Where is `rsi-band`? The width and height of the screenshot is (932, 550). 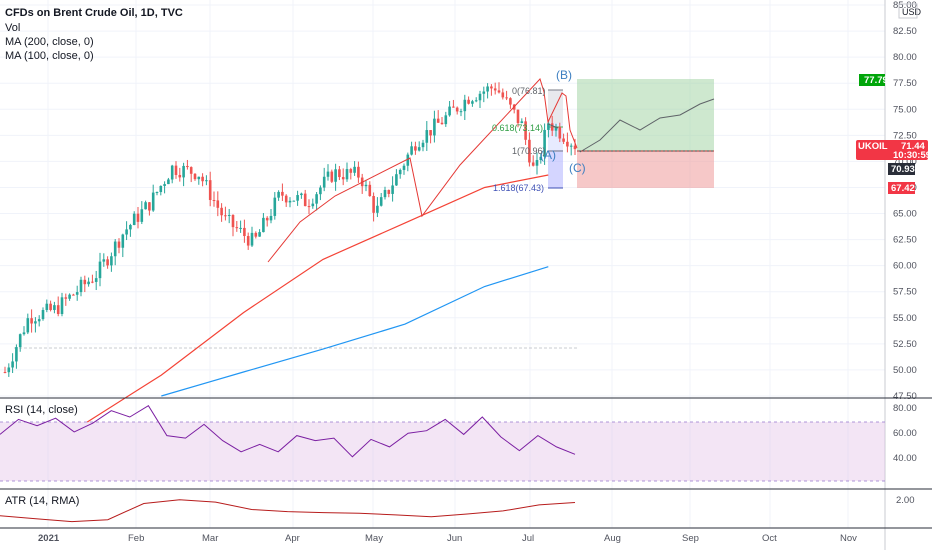 rsi-band is located at coordinates (442, 451).